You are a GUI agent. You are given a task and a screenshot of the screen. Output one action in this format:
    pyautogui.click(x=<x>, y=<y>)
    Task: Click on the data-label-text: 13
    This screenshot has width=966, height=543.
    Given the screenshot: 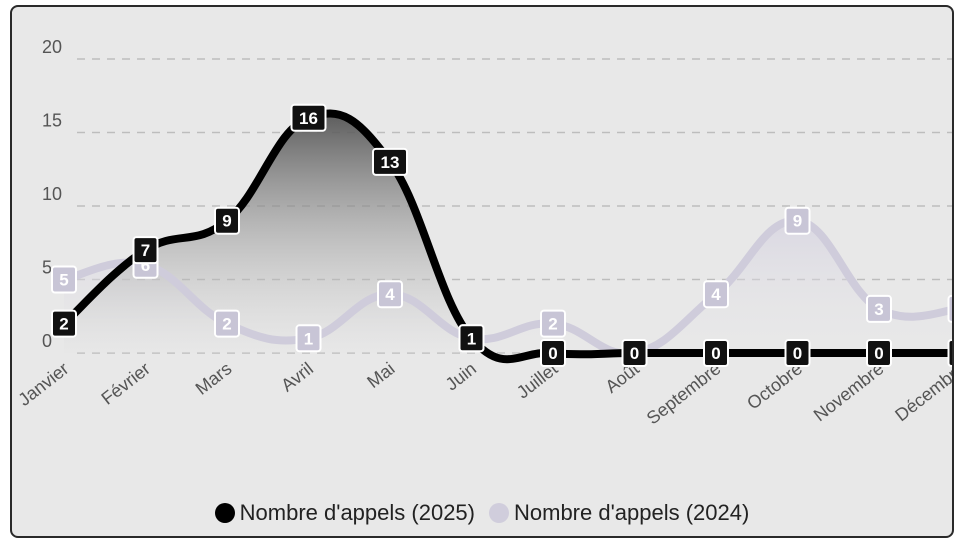 What is the action you would take?
    pyautogui.click(x=390, y=162)
    